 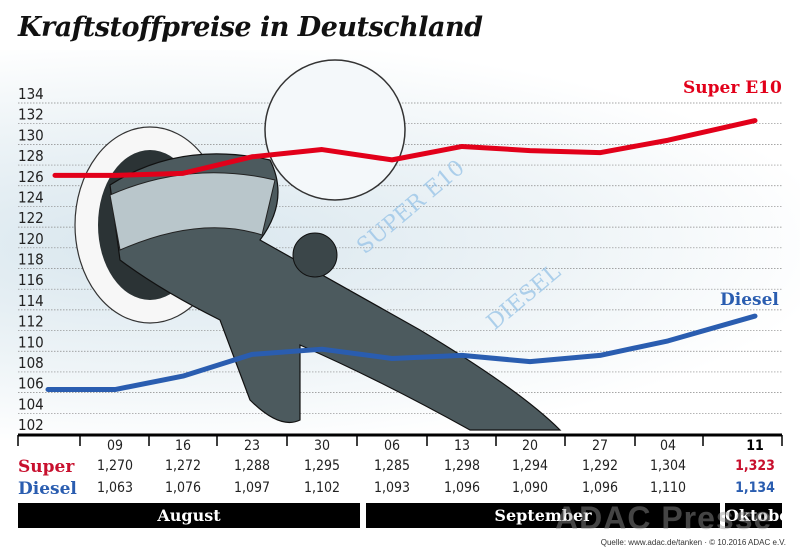 What do you see at coordinates (600, 446) in the screenshot?
I see `date-label: 27` at bounding box center [600, 446].